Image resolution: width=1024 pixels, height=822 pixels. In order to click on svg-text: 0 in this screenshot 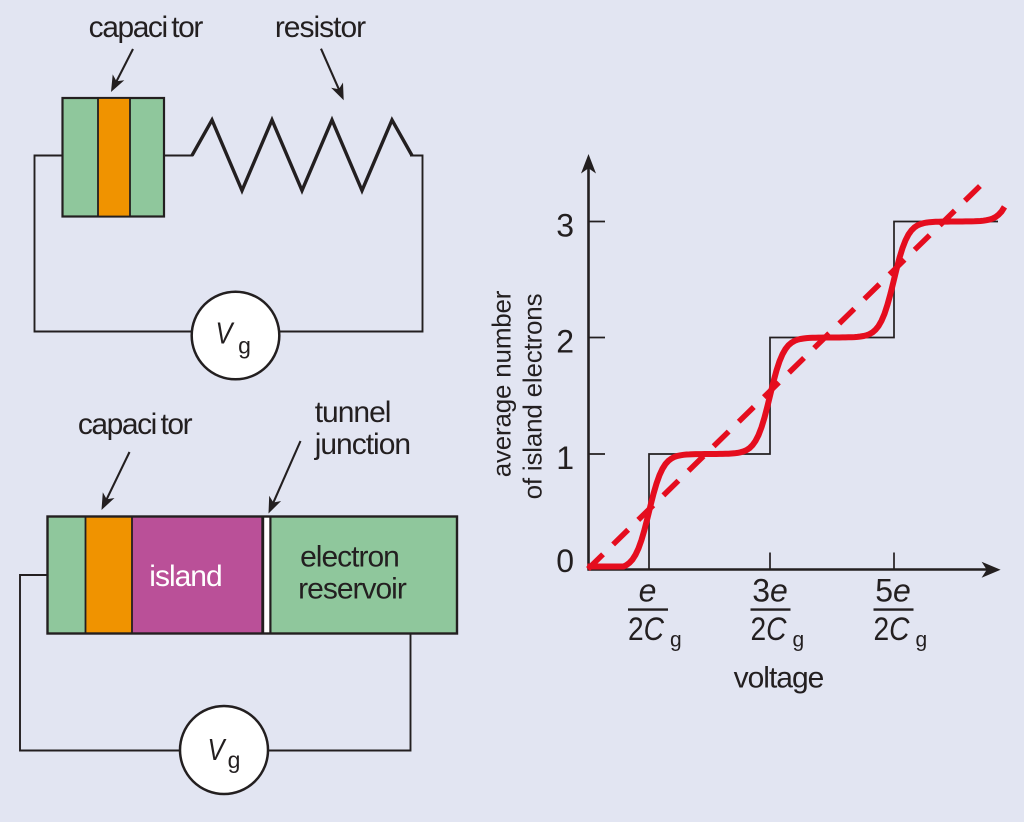, I will do `click(565, 561)`.